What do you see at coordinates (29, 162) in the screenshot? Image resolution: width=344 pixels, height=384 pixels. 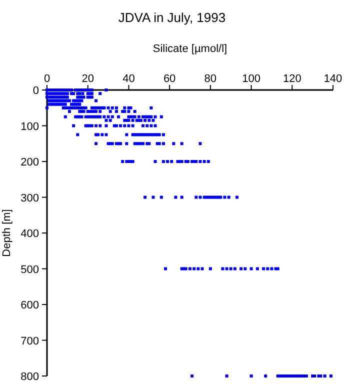 I see `y-tick-label: 200` at bounding box center [29, 162].